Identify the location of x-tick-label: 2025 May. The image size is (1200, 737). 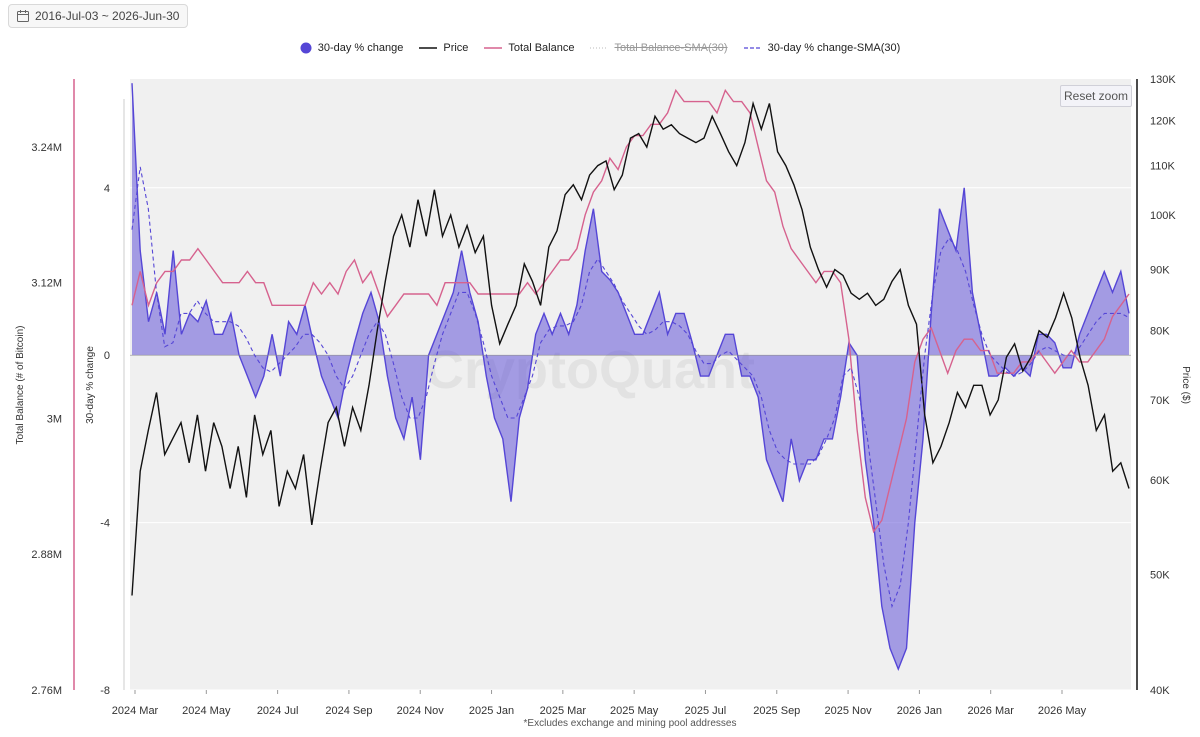
(634, 711).